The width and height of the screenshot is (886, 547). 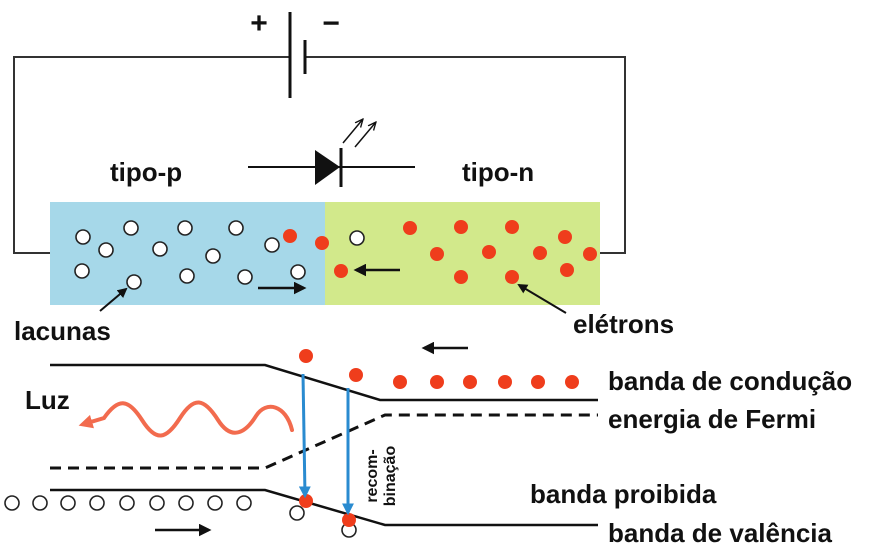 What do you see at coordinates (113, 299) in the screenshot?
I see `holes-pointer-arrow` at bounding box center [113, 299].